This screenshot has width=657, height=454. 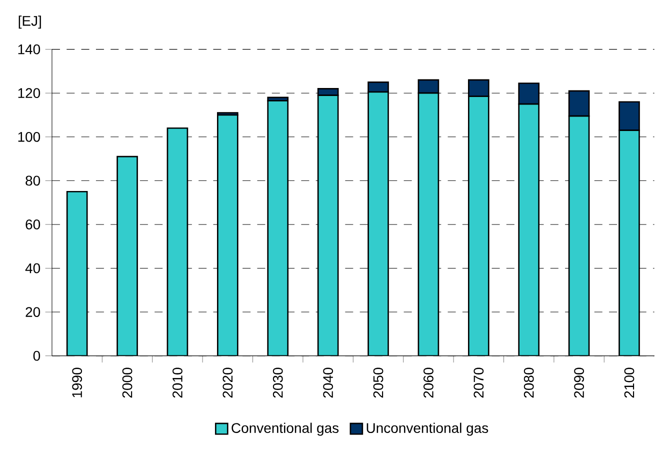 I want to click on legend-label: Unconventional gas, so click(x=427, y=429).